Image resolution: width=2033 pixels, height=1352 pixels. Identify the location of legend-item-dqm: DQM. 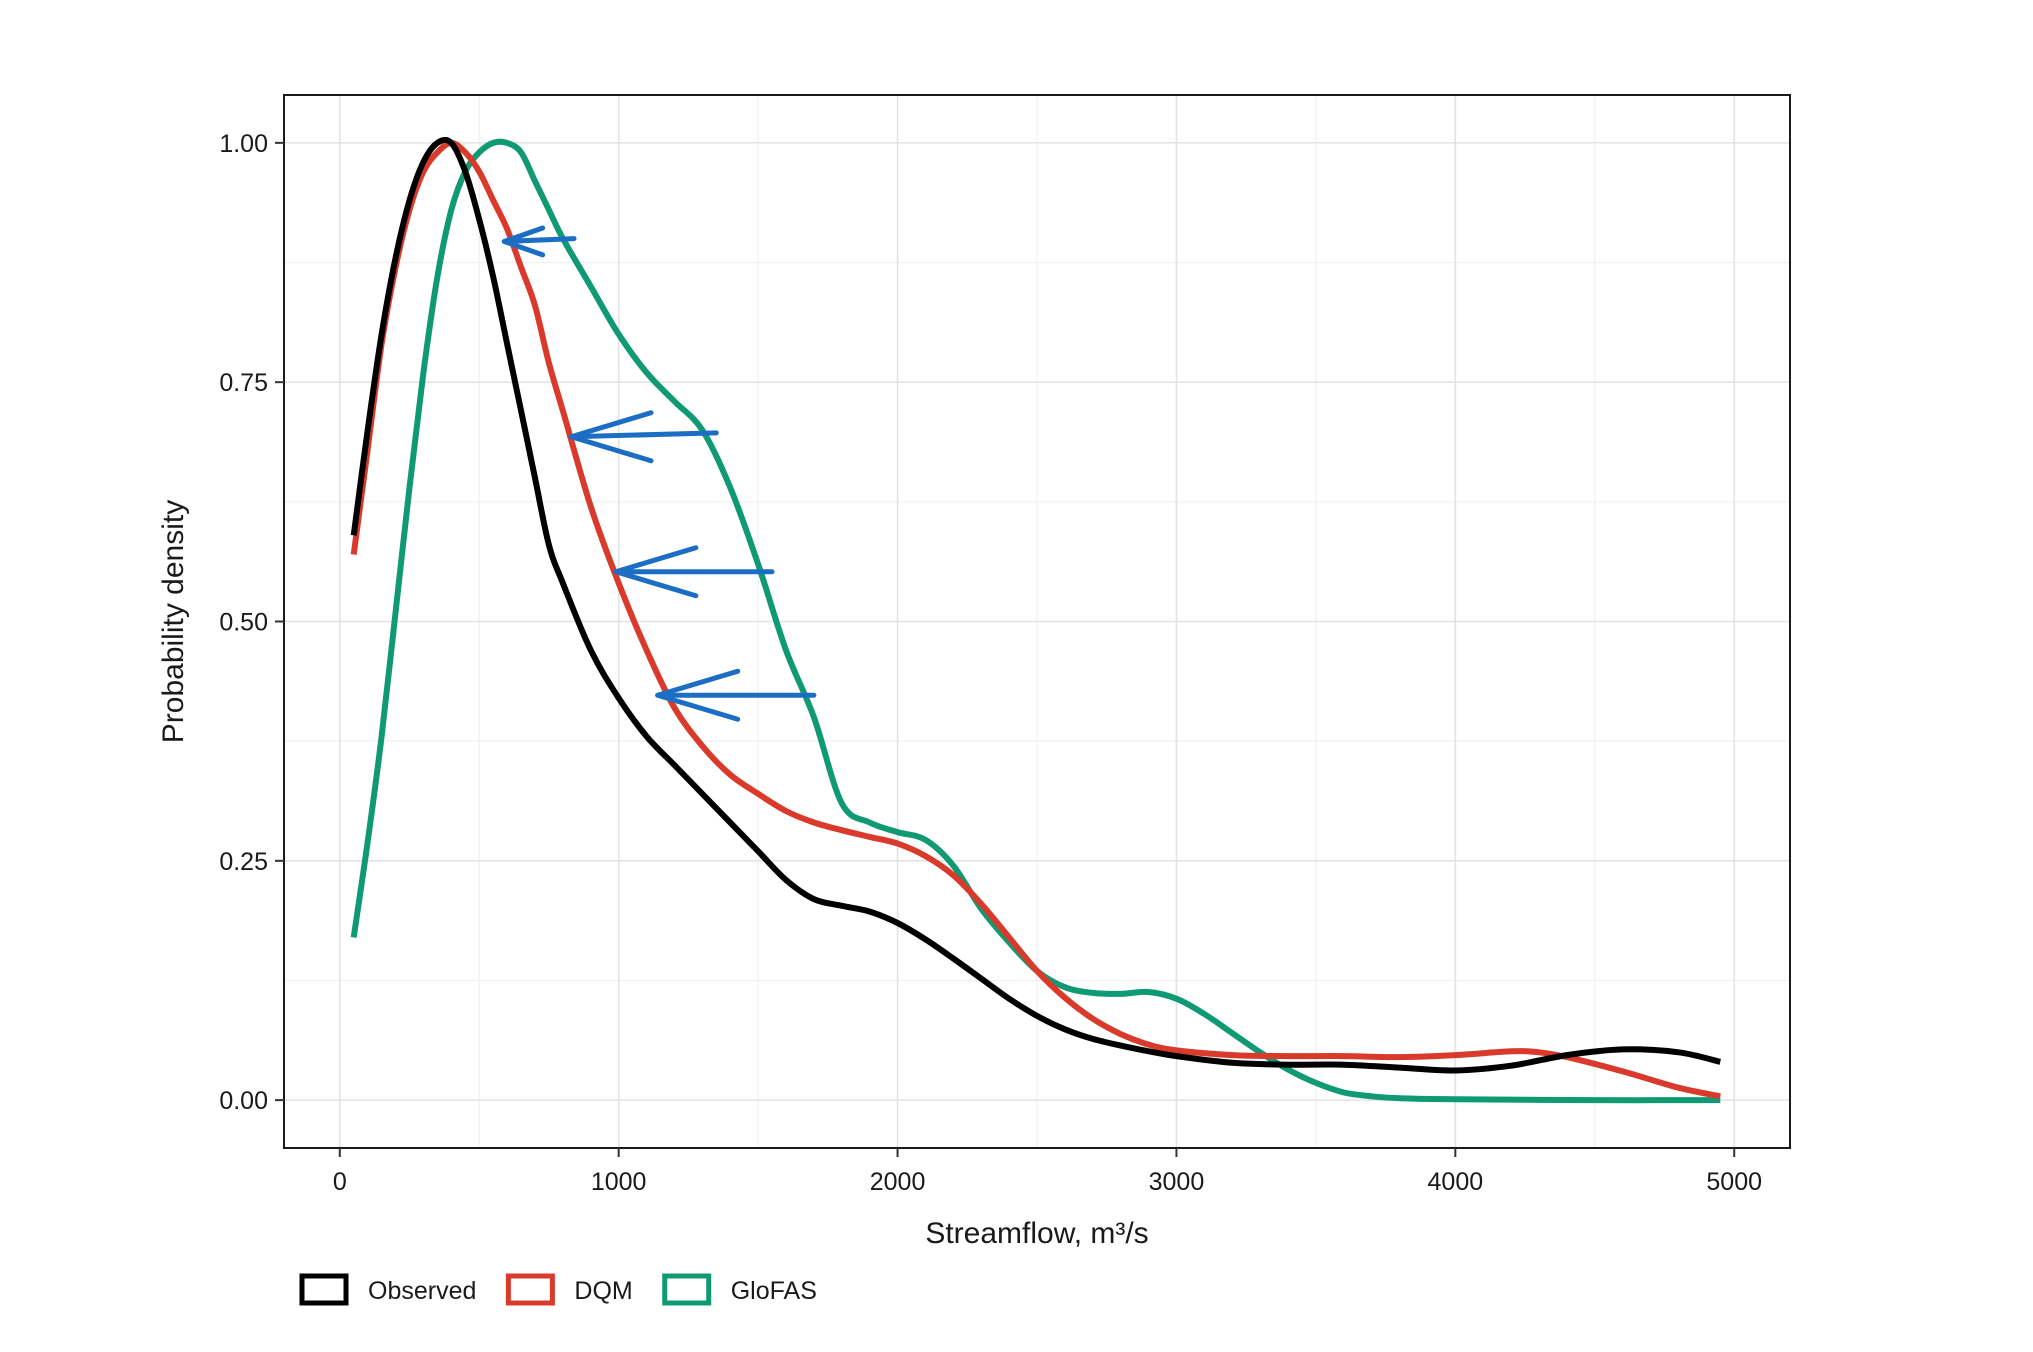
(569, 1289).